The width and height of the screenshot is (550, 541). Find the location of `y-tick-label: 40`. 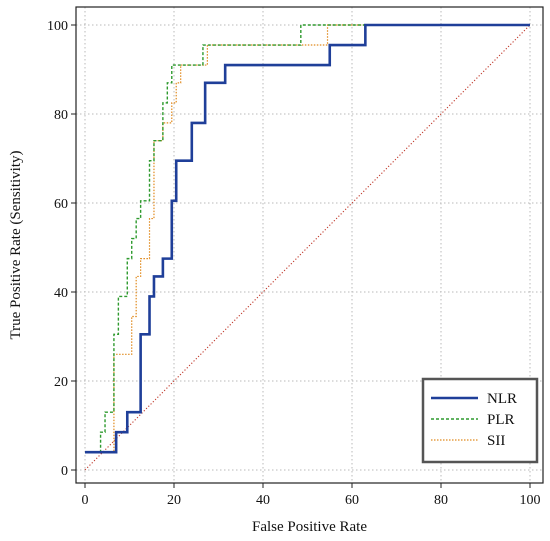

y-tick-label: 40 is located at coordinates (61, 293).